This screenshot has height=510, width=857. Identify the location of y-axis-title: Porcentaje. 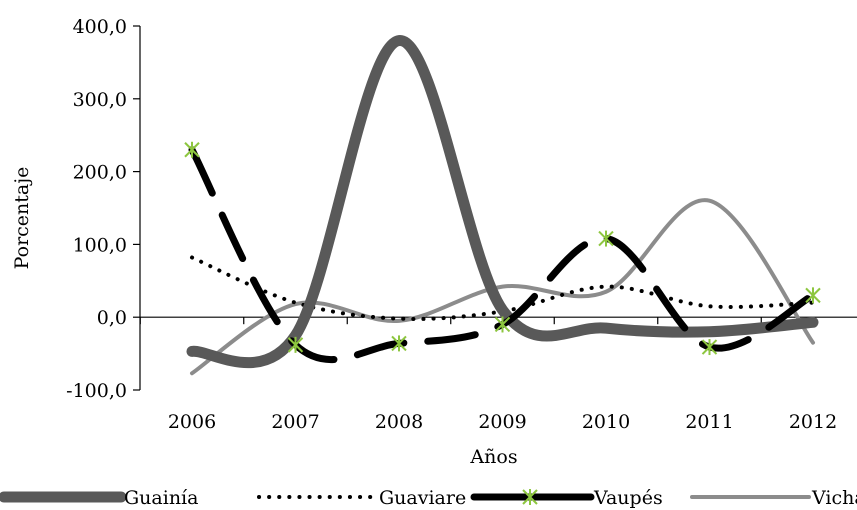
(22, 218).